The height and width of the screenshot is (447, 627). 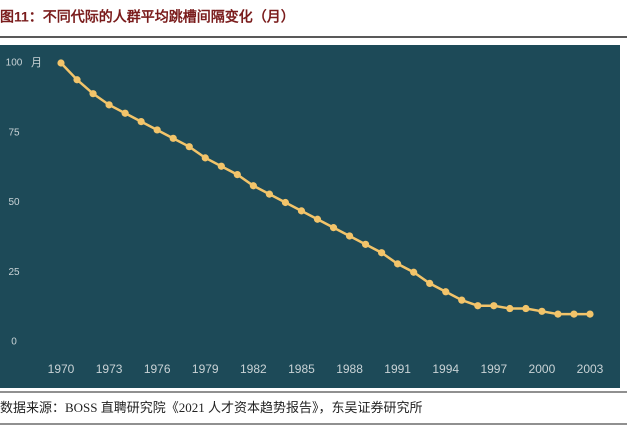 What do you see at coordinates (445, 369) in the screenshot?
I see `x-tick-label: 1994` at bounding box center [445, 369].